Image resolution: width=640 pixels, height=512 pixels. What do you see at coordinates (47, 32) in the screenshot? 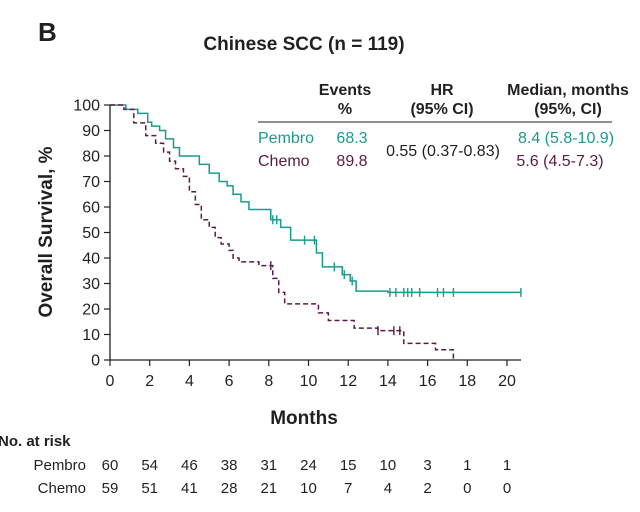
I see `panel-label: B` at bounding box center [47, 32].